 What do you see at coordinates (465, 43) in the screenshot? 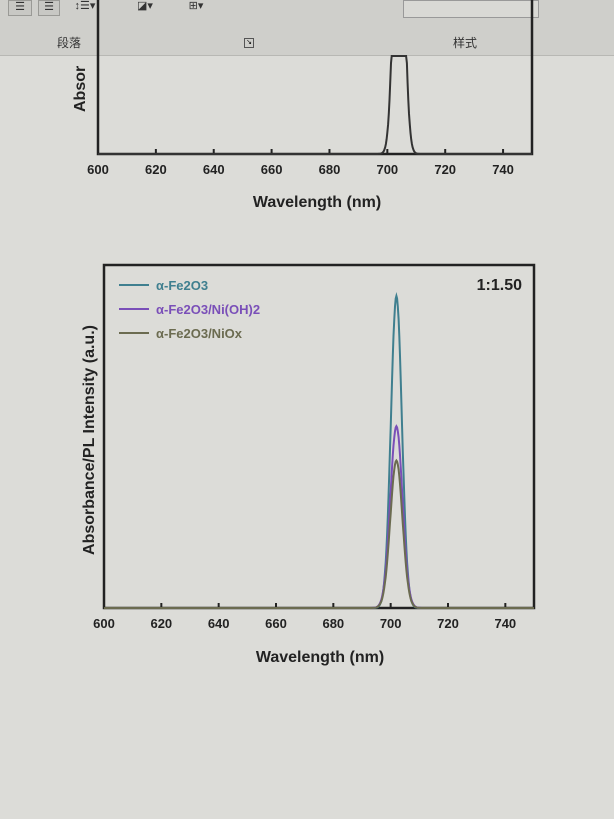
I see `styles-group-label: 样式` at bounding box center [465, 43].